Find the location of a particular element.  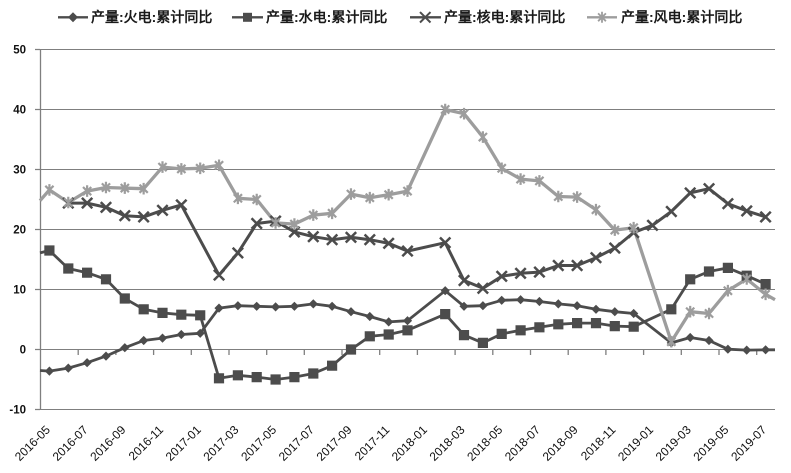

svg-text: 产量:风电:累计同比 is located at coordinates (681, 17).